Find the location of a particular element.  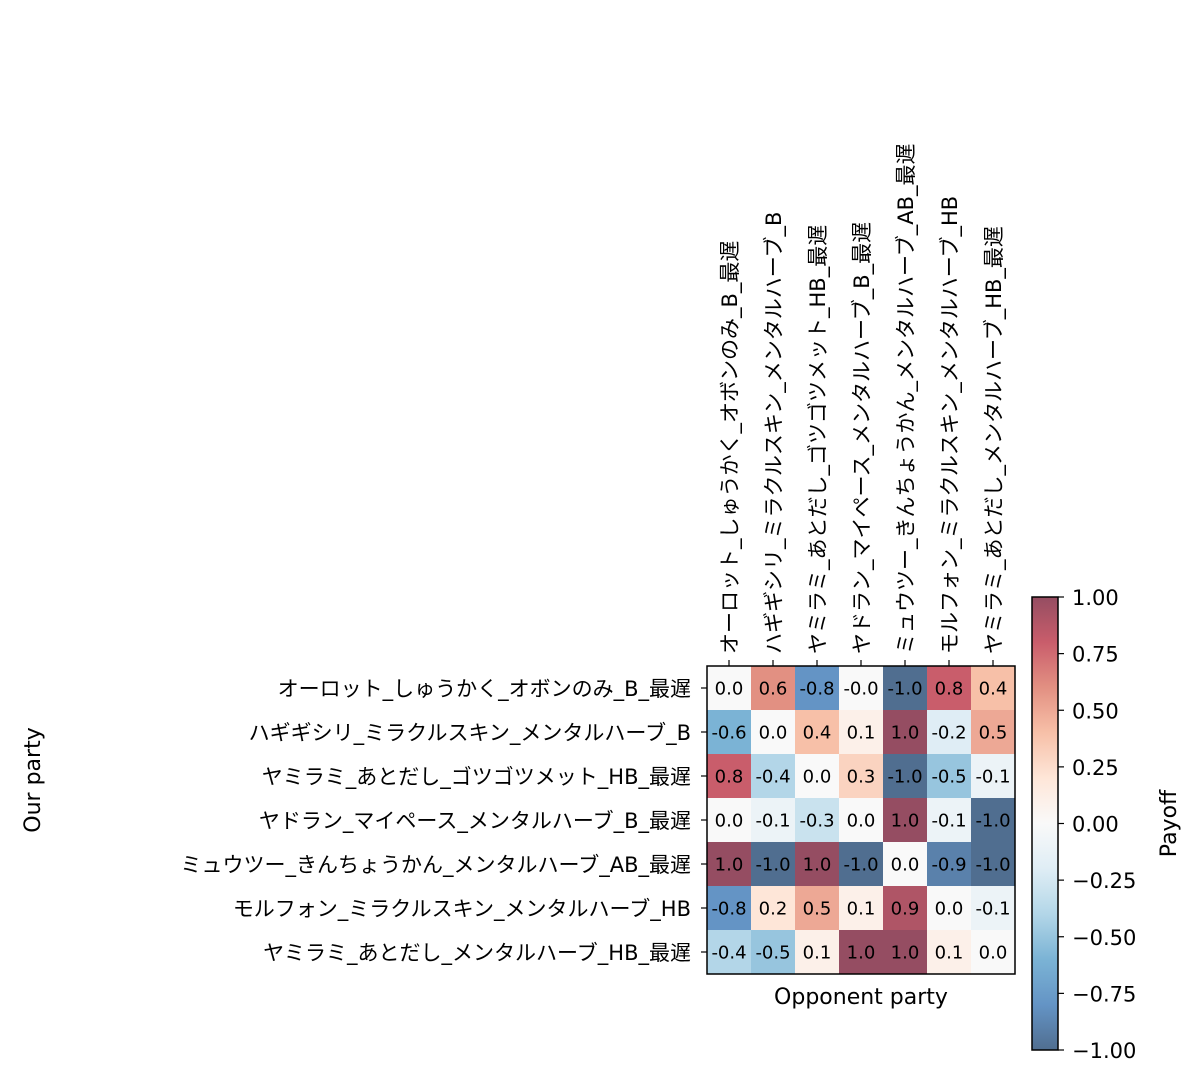

cell-value-label-r4-c0: 1.0 is located at coordinates (729, 865).